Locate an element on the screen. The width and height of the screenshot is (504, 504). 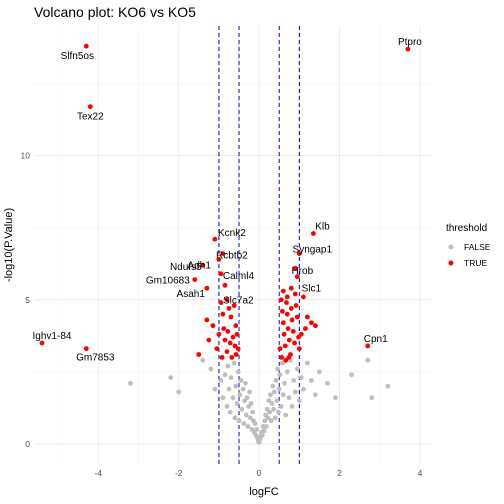
point-label: Adh1 is located at coordinates (200, 265).